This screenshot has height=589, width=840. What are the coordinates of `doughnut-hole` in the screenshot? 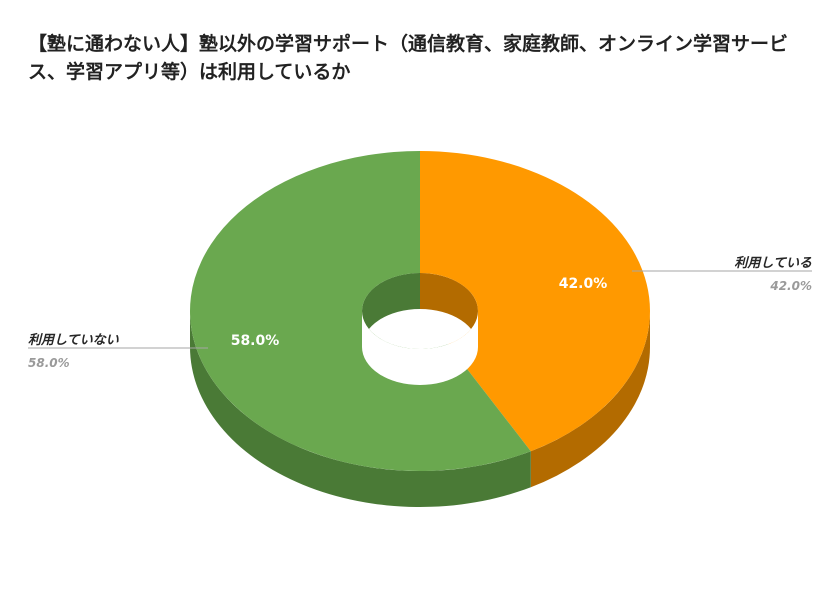 It's located at (420, 310).